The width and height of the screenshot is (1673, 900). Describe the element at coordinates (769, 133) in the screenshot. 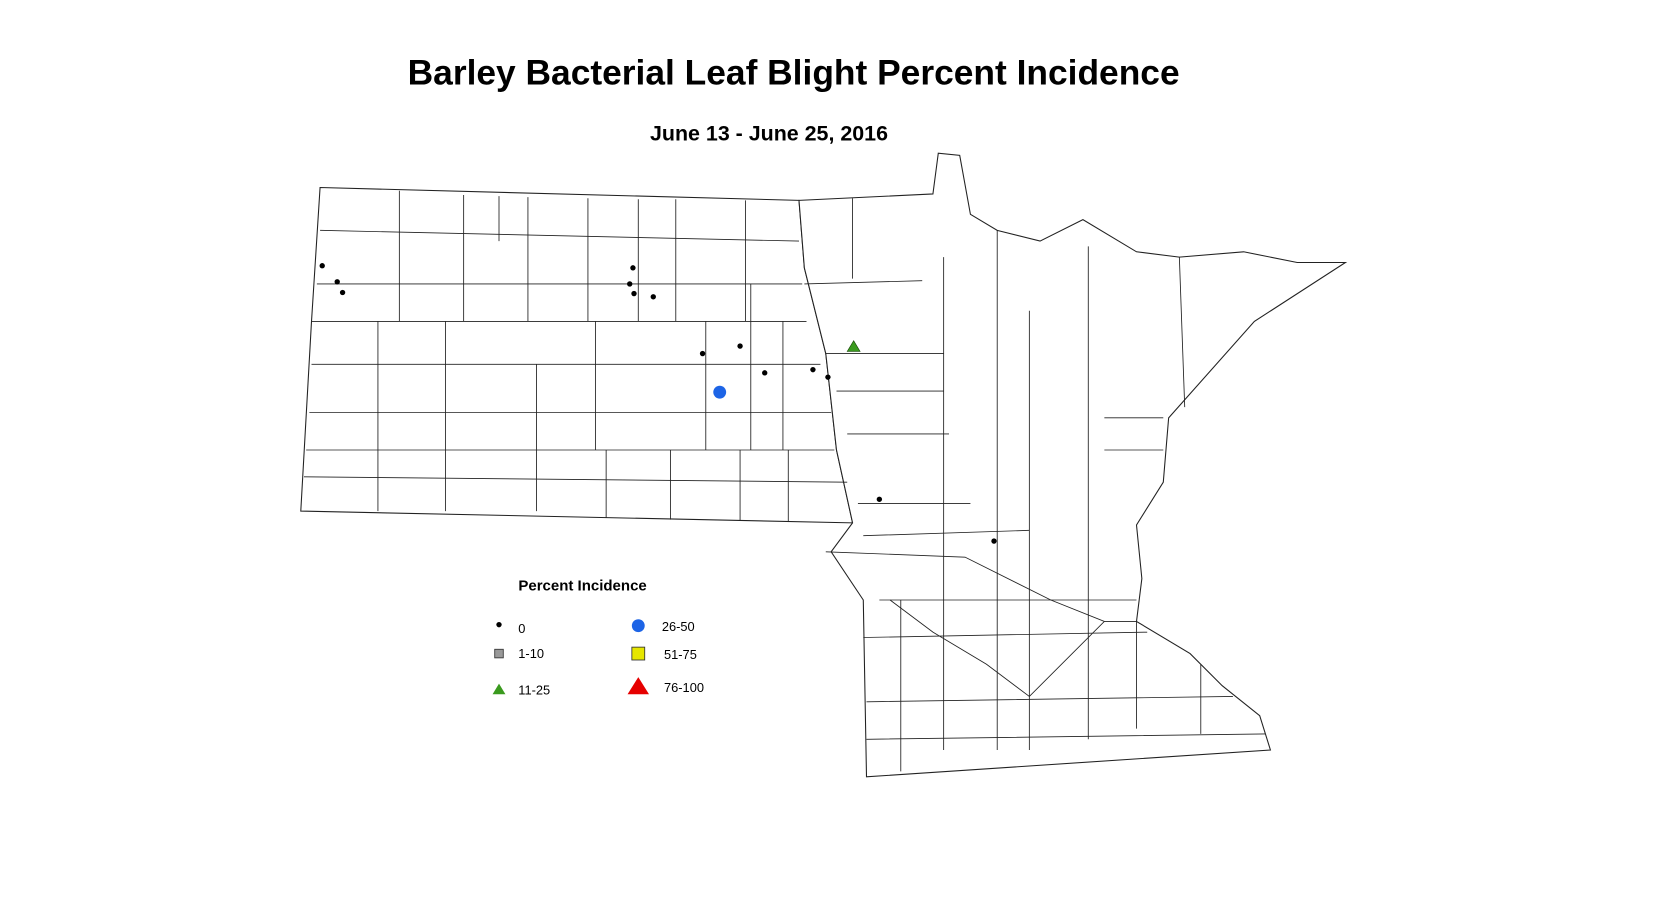

I see `map-subtitle: June 13 - June 25, 2016` at that location.